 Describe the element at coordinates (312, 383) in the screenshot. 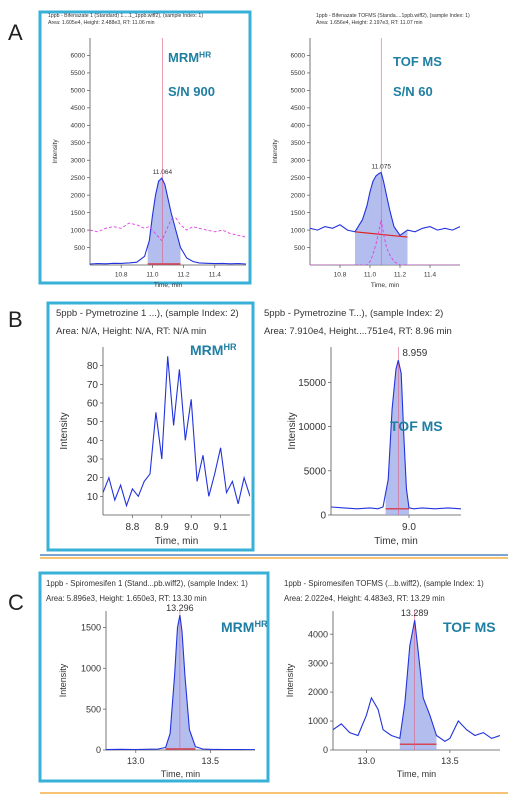

I see `y-tick-label: 15000` at that location.